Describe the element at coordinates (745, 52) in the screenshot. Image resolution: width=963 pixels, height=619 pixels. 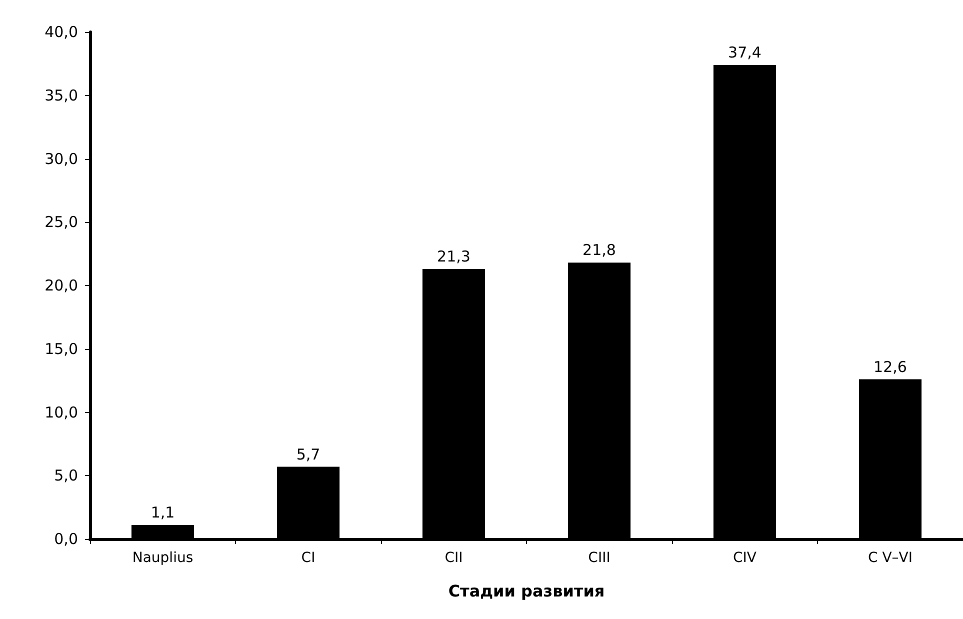
I see `data-label: 37,4` at that location.